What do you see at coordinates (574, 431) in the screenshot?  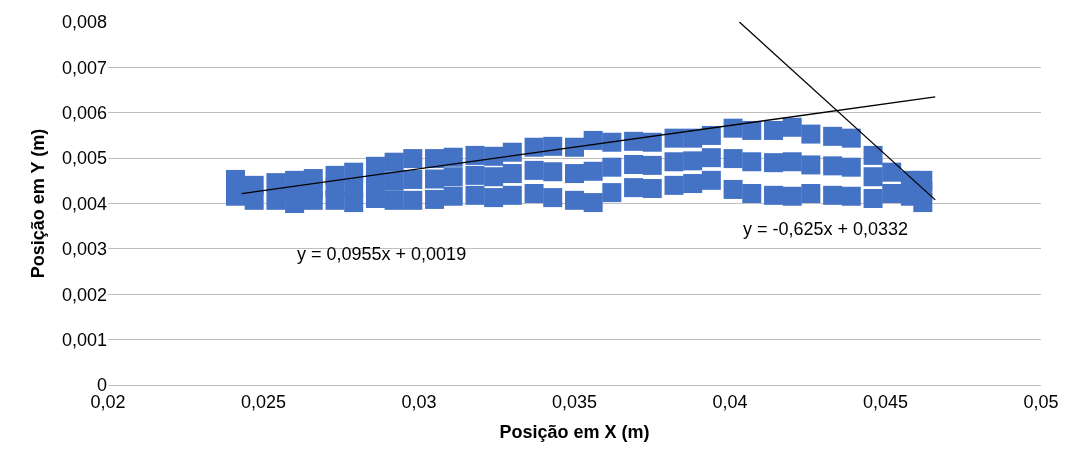 I see `x-axis-title: Posição em X (m)` at bounding box center [574, 431].